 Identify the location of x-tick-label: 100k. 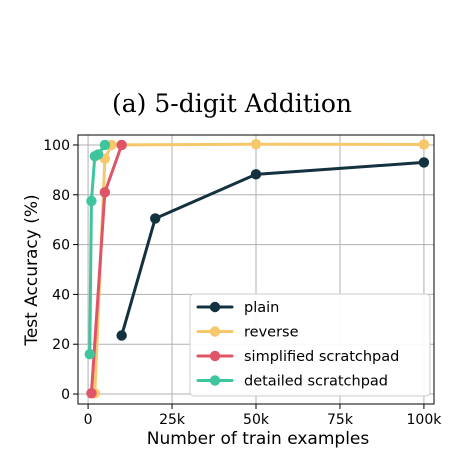
(425, 420).